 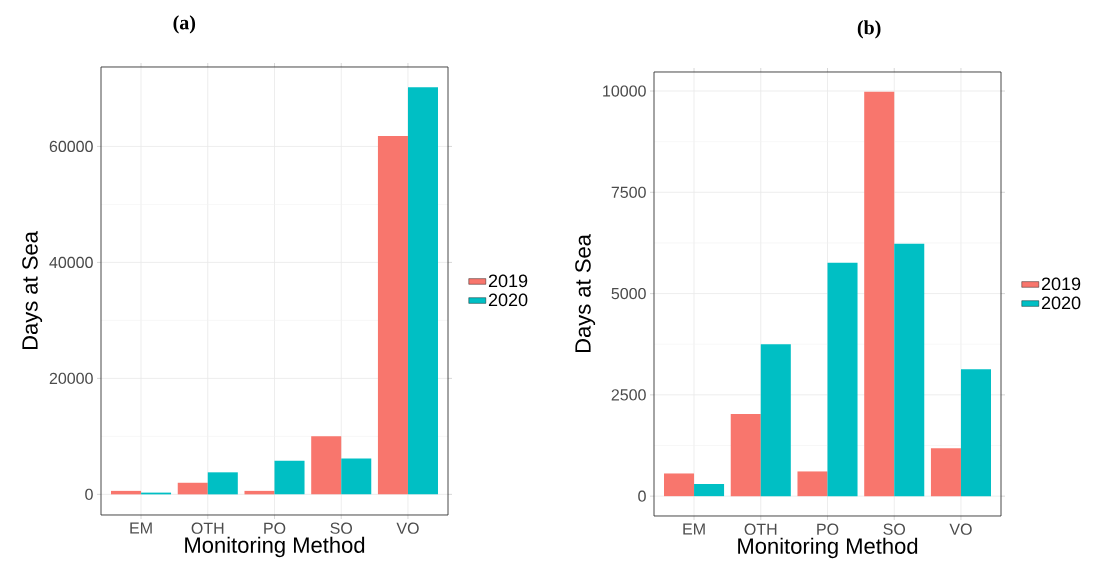 What do you see at coordinates (628, 192) in the screenshot?
I see `y-tick-label: 7500` at bounding box center [628, 192].